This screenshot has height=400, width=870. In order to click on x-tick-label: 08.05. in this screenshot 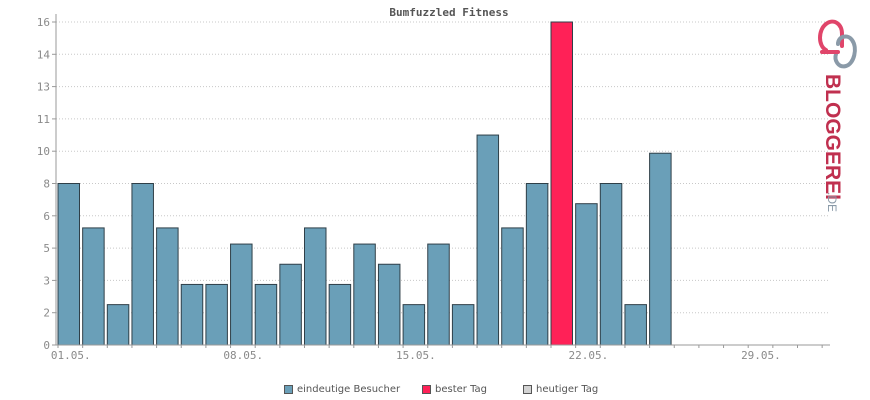, I will do `click(243, 355)`.